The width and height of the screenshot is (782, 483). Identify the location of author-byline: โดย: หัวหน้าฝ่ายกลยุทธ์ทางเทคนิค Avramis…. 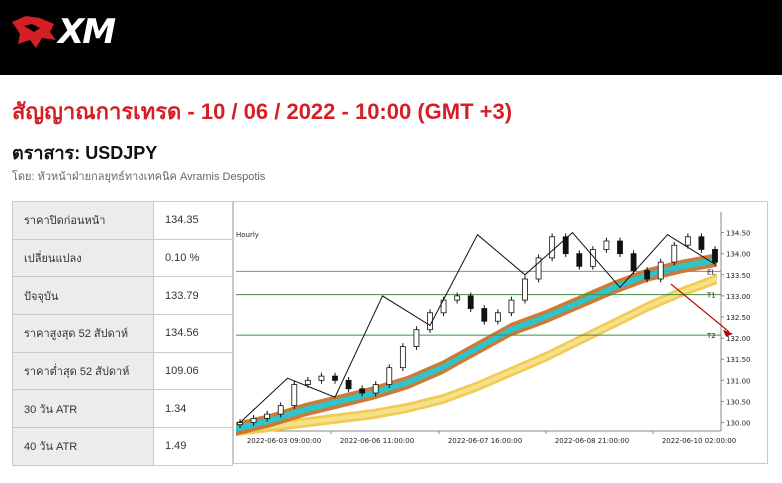
(139, 177).